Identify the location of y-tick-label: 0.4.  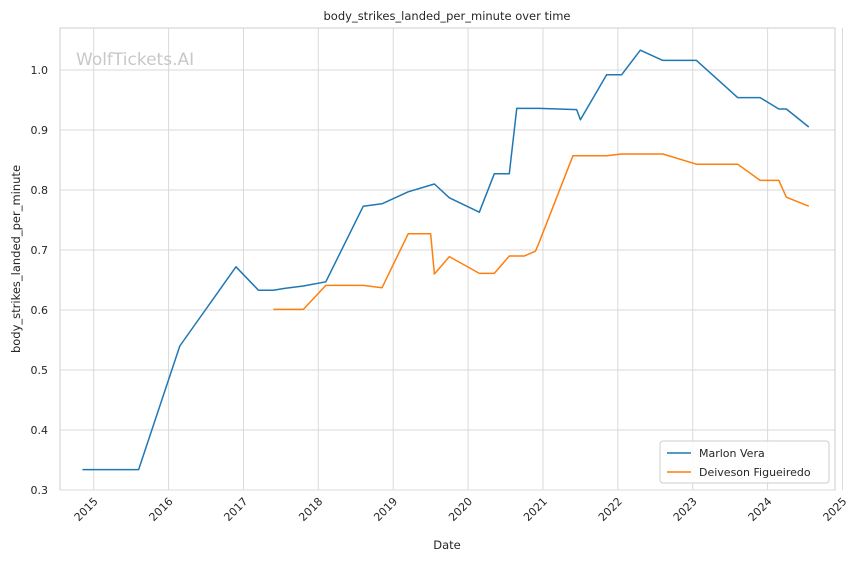
(40, 430).